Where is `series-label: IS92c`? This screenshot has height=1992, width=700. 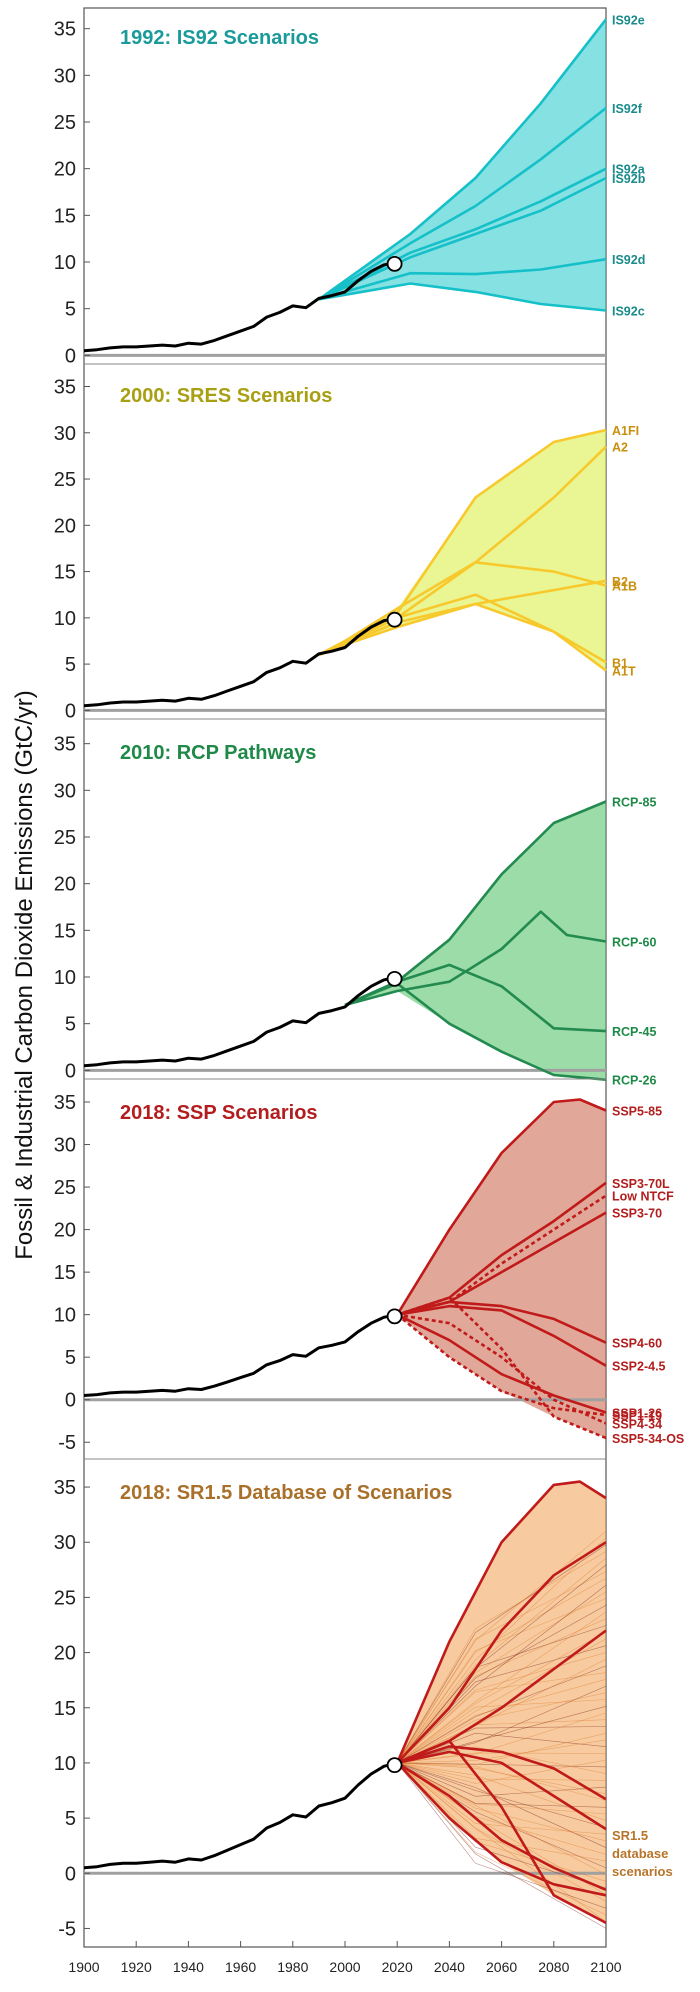 series-label: IS92c is located at coordinates (628, 312).